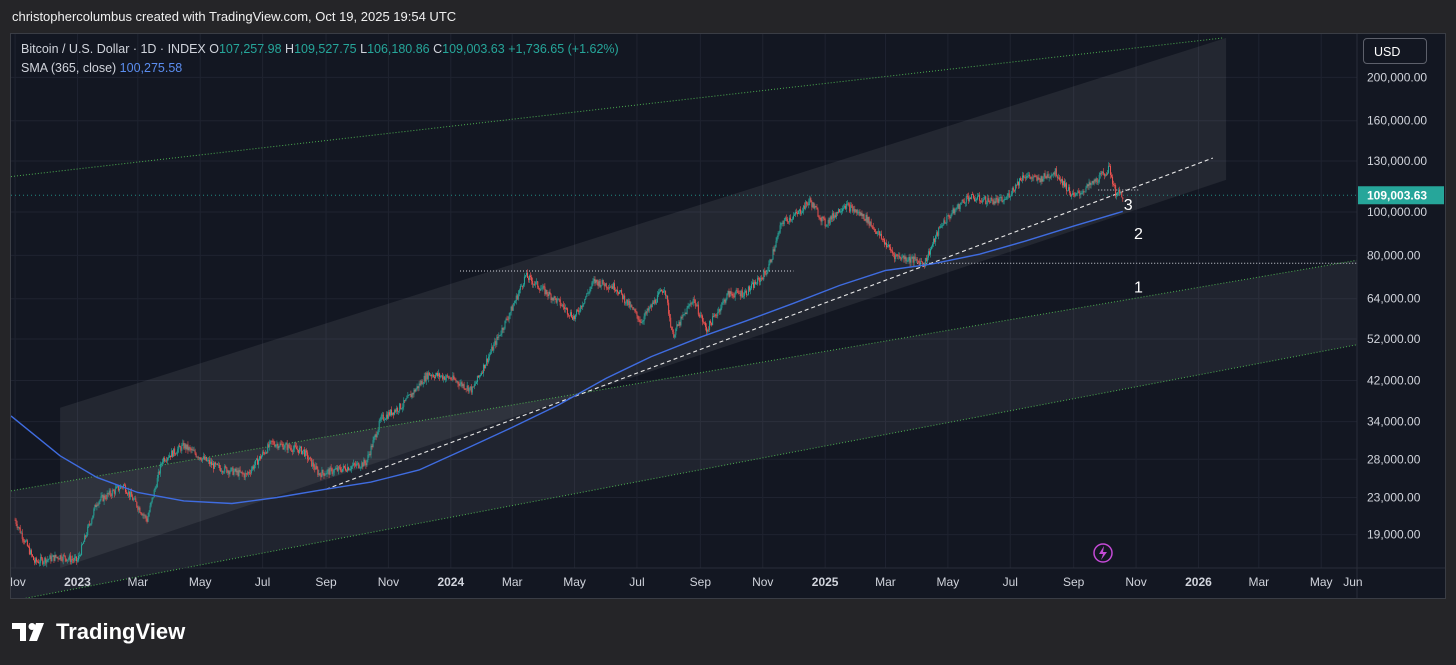 The height and width of the screenshot is (665, 1456). I want to click on x-tick-label: 2023, so click(77, 582).